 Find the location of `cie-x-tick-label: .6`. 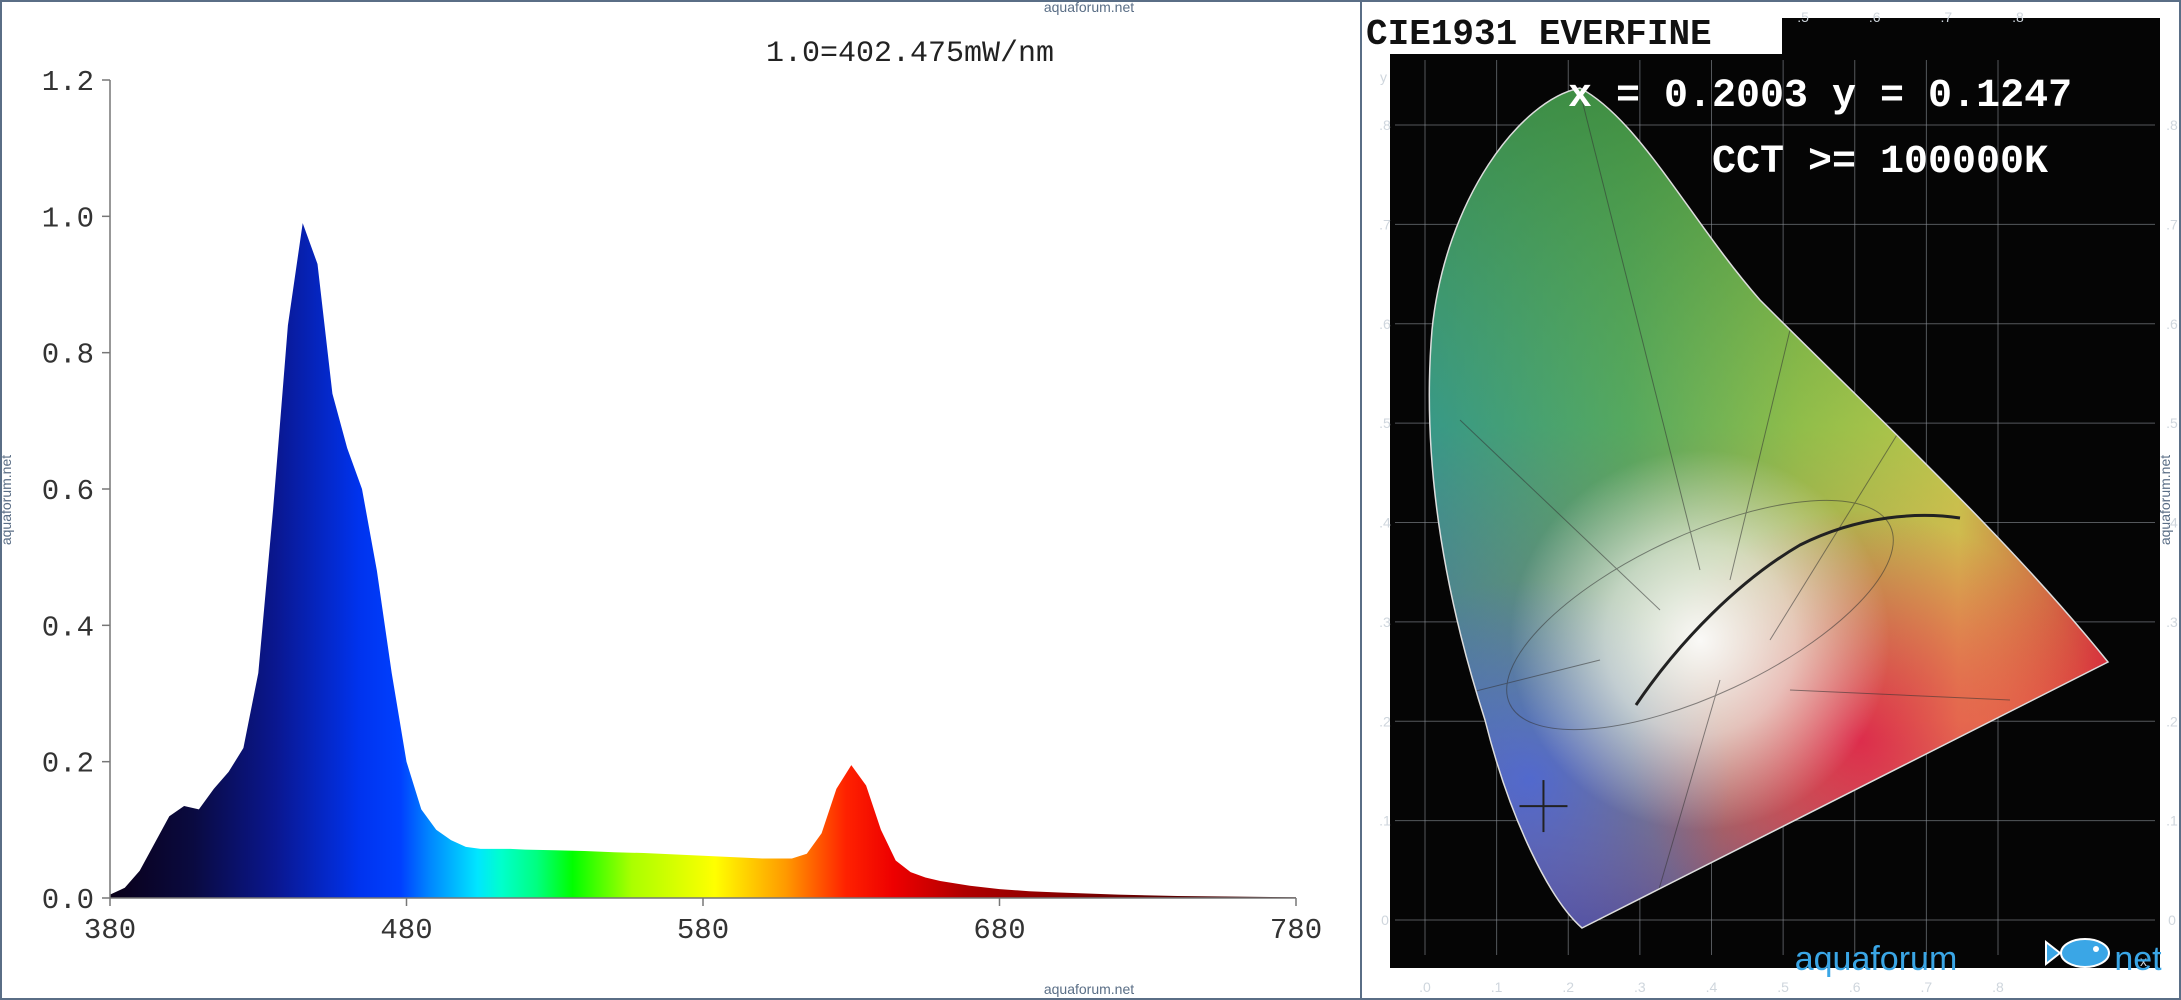

cie-x-tick-label: .6 is located at coordinates (1855, 987).